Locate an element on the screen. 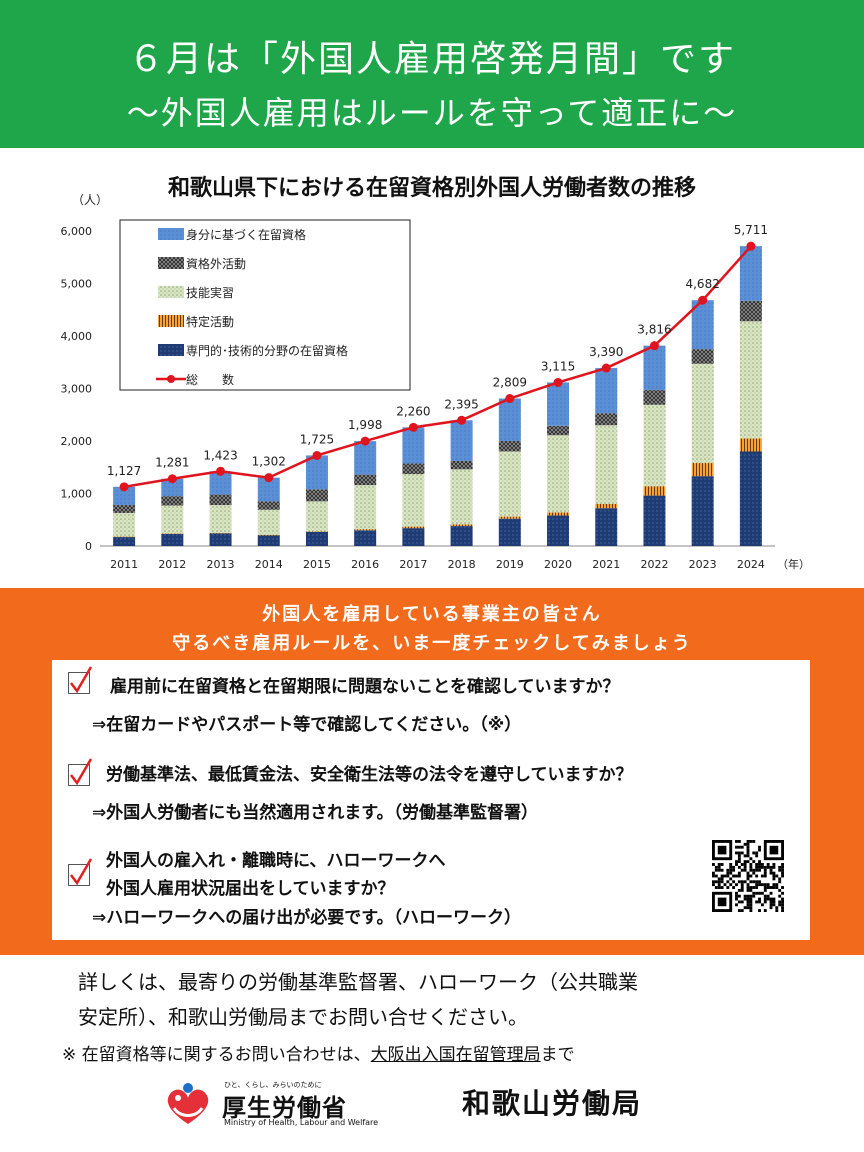  x-tick-label: 2012 is located at coordinates (172, 564).